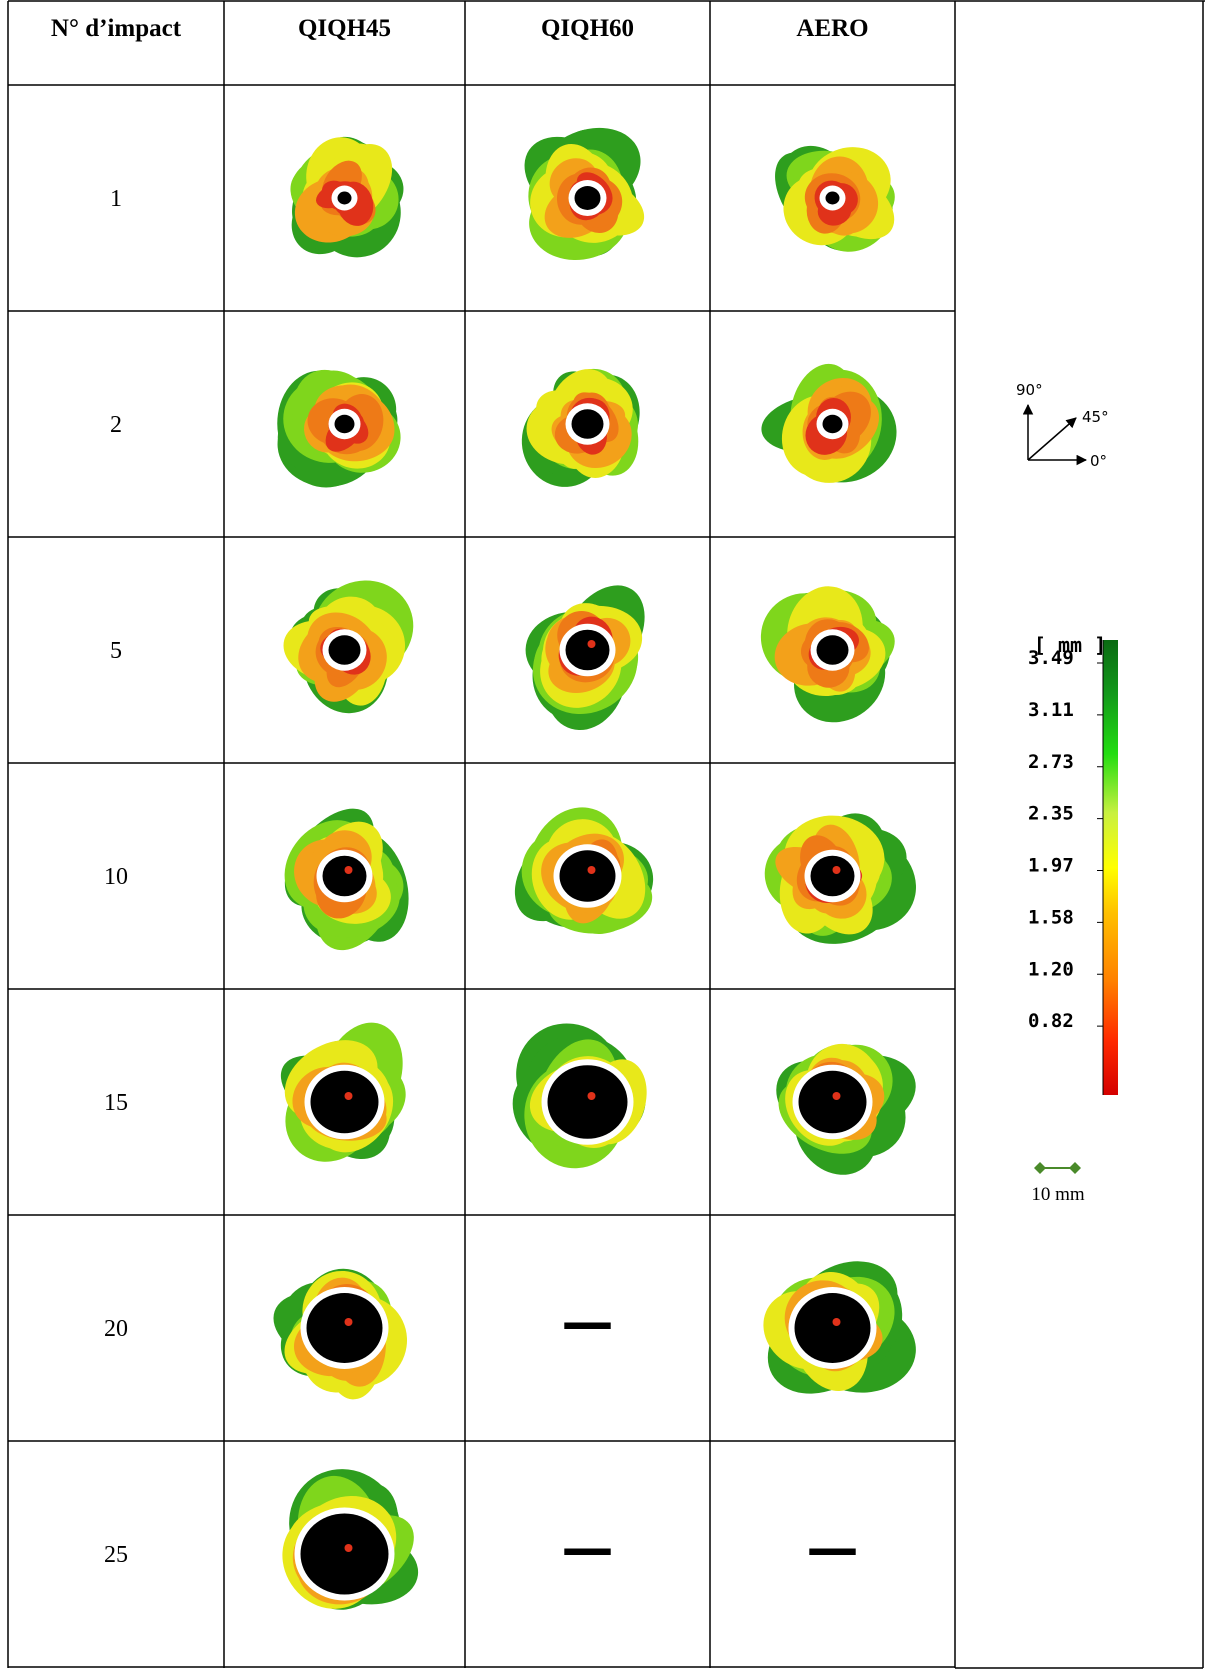 Image resolution: width=1205 pixels, height=1669 pixels. Describe the element at coordinates (1051, 917) in the screenshot. I see `legend-tick-label: 1.58` at that location.